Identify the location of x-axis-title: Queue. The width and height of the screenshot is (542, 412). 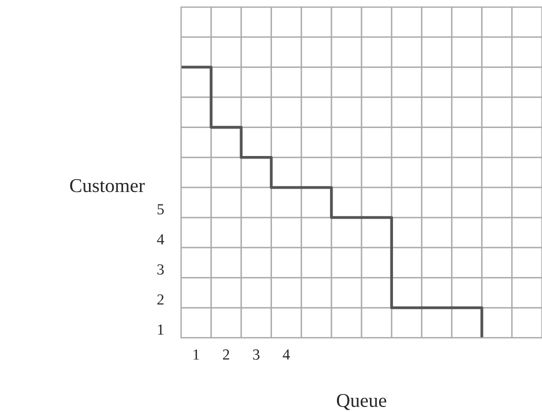
(361, 402).